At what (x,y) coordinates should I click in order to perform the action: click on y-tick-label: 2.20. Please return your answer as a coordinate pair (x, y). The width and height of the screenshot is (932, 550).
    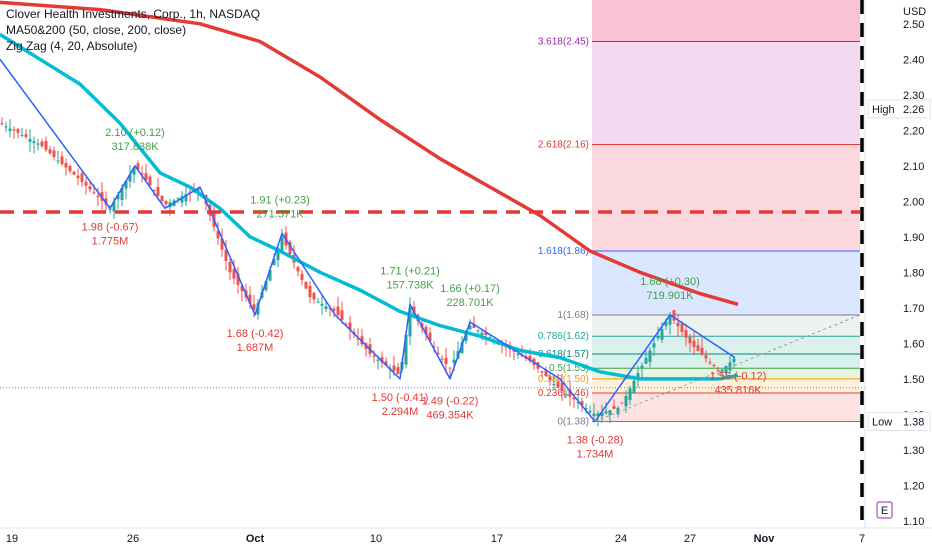
    Looking at the image, I should click on (913, 131).